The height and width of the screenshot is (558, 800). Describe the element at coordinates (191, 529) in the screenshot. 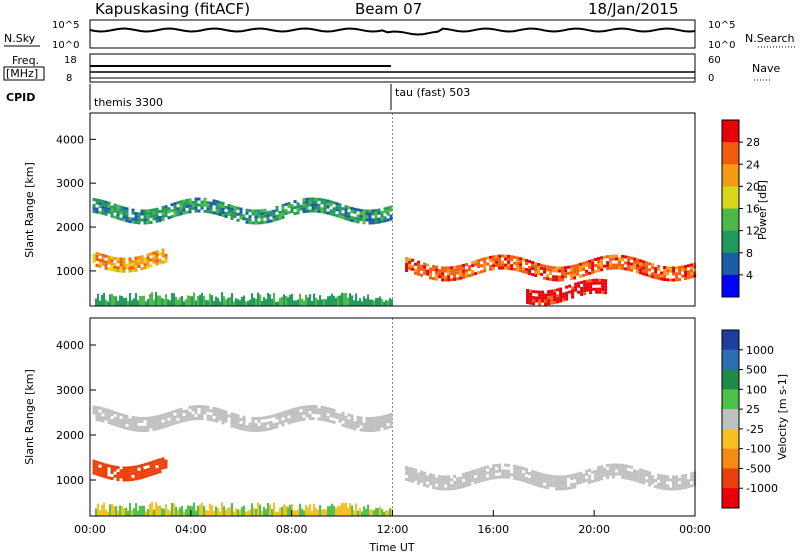

I see `xtick-label-1: 04:00` at that location.